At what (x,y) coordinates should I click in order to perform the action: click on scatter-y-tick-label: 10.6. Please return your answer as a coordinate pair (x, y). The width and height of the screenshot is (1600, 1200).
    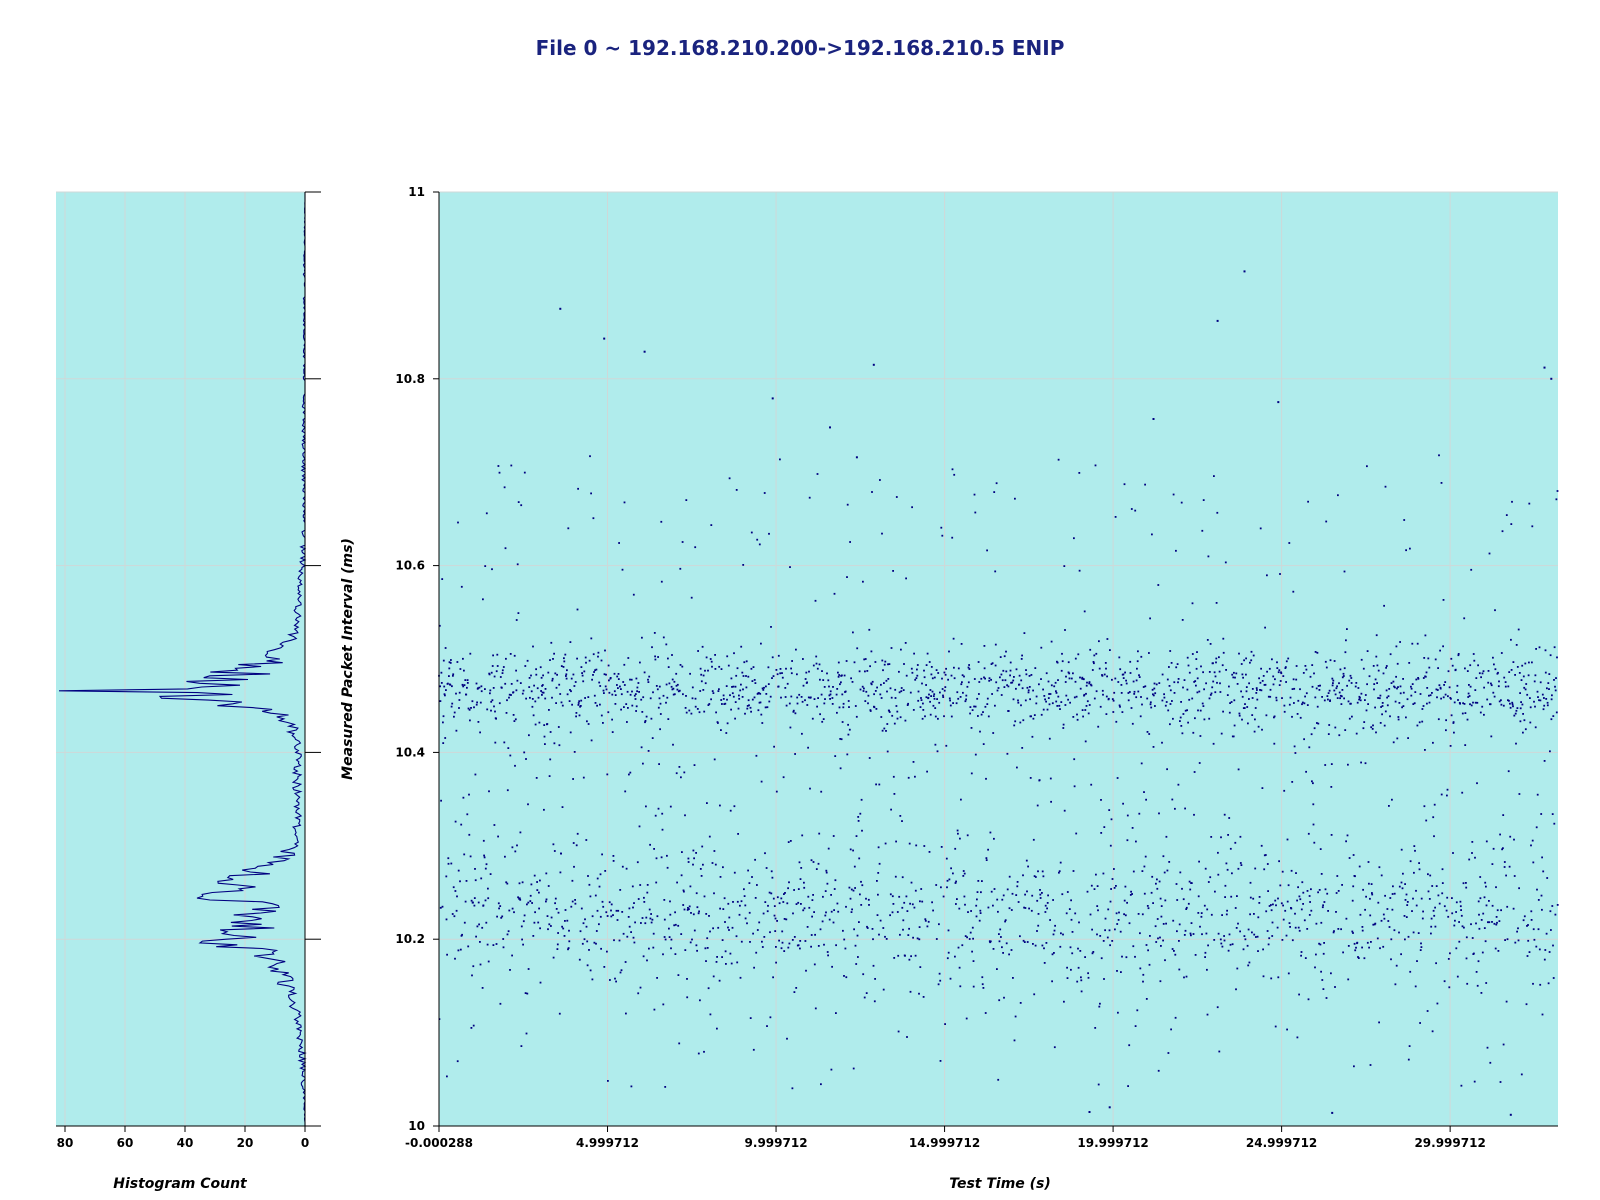
    Looking at the image, I should click on (410, 566).